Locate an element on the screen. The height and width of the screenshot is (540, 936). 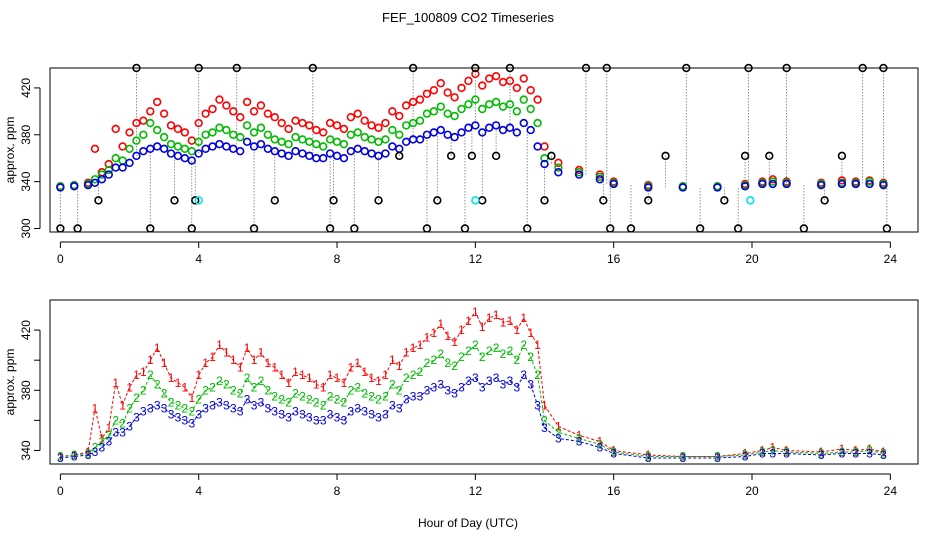
x-tick-label: 12 is located at coordinates (476, 491).